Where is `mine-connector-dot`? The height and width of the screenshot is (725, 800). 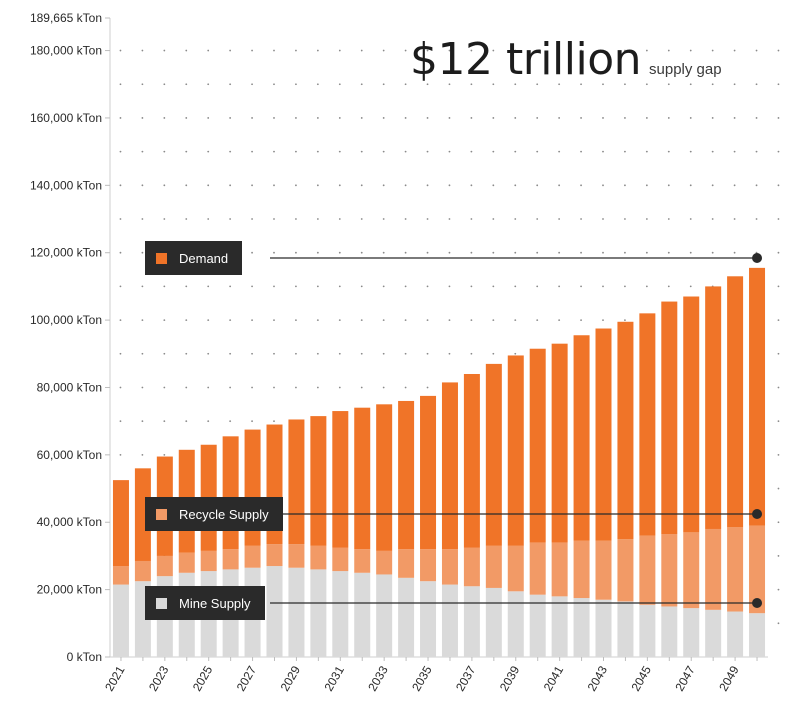 mine-connector-dot is located at coordinates (757, 603).